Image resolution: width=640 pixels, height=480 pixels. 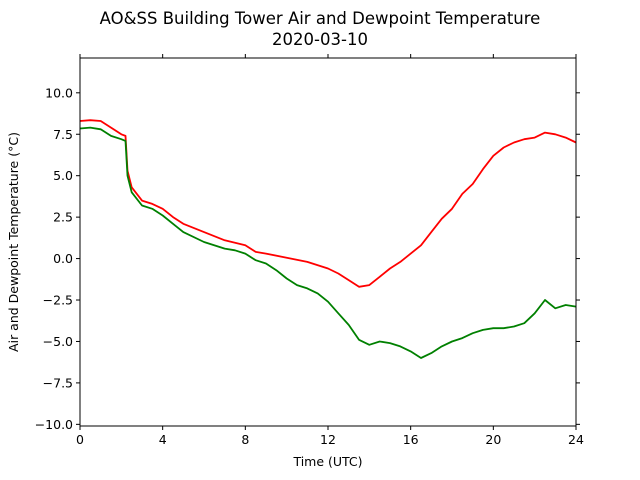 I want to click on x-tick-label: 8, so click(x=245, y=439).